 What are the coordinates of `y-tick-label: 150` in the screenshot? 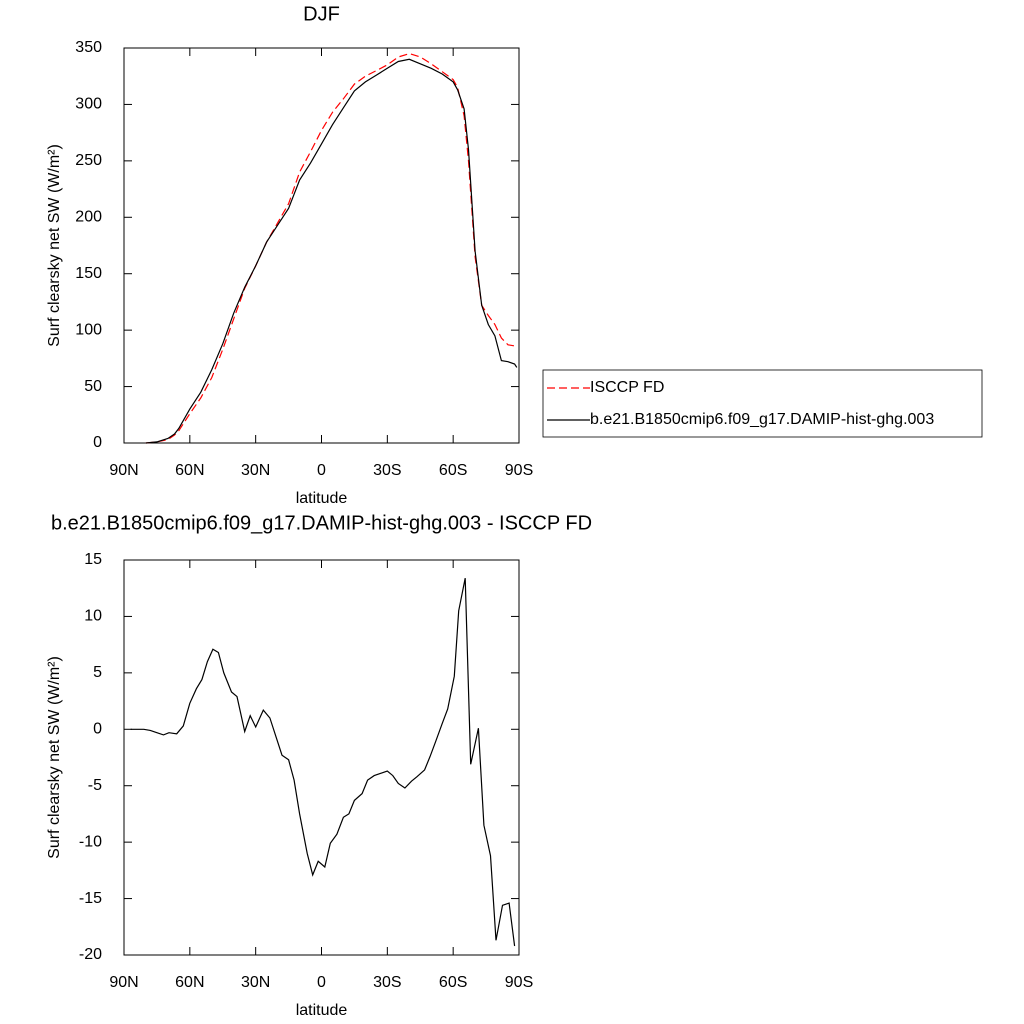 It's located at (88, 273).